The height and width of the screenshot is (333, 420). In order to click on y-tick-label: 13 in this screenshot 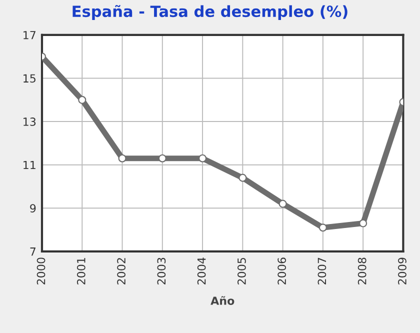, I will do `click(30, 122)`.